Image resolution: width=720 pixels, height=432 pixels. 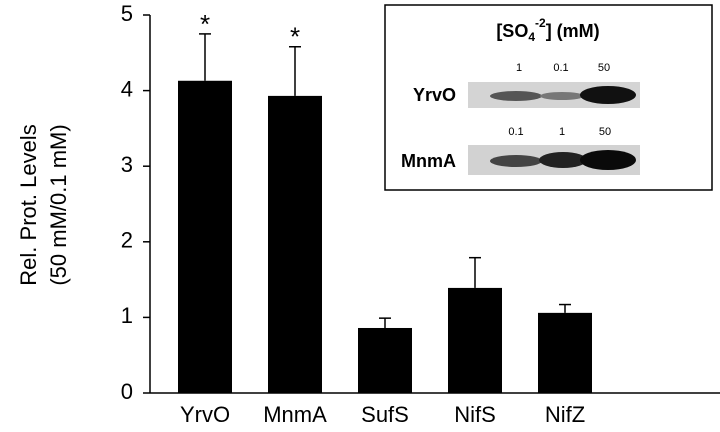 What do you see at coordinates (127, 315) in the screenshot?
I see `y-tick-label: 1` at bounding box center [127, 315].